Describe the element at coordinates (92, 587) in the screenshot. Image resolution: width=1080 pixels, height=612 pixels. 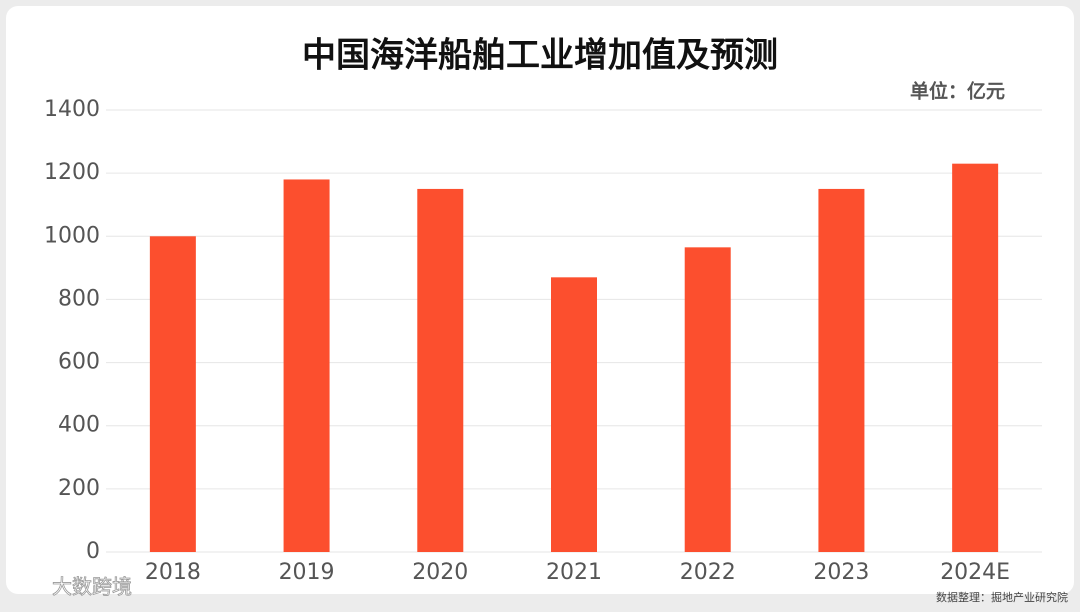
I see `watermark: 大数跨境` at that location.